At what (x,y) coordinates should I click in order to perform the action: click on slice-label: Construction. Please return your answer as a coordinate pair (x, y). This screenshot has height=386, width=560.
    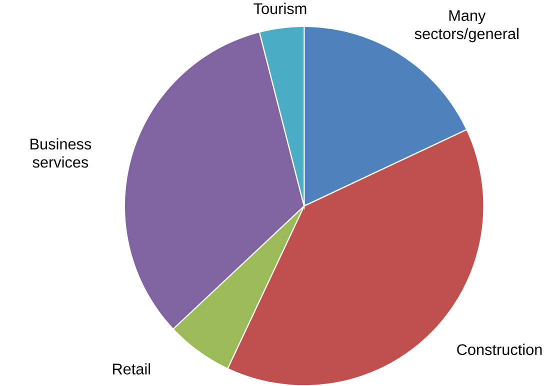
    Looking at the image, I should click on (499, 349).